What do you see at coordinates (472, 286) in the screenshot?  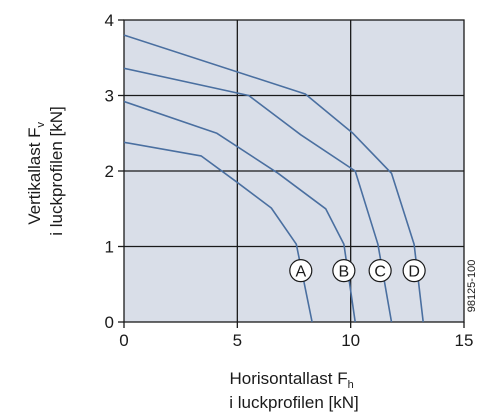 I see `figure-code: 98125-100` at bounding box center [472, 286].